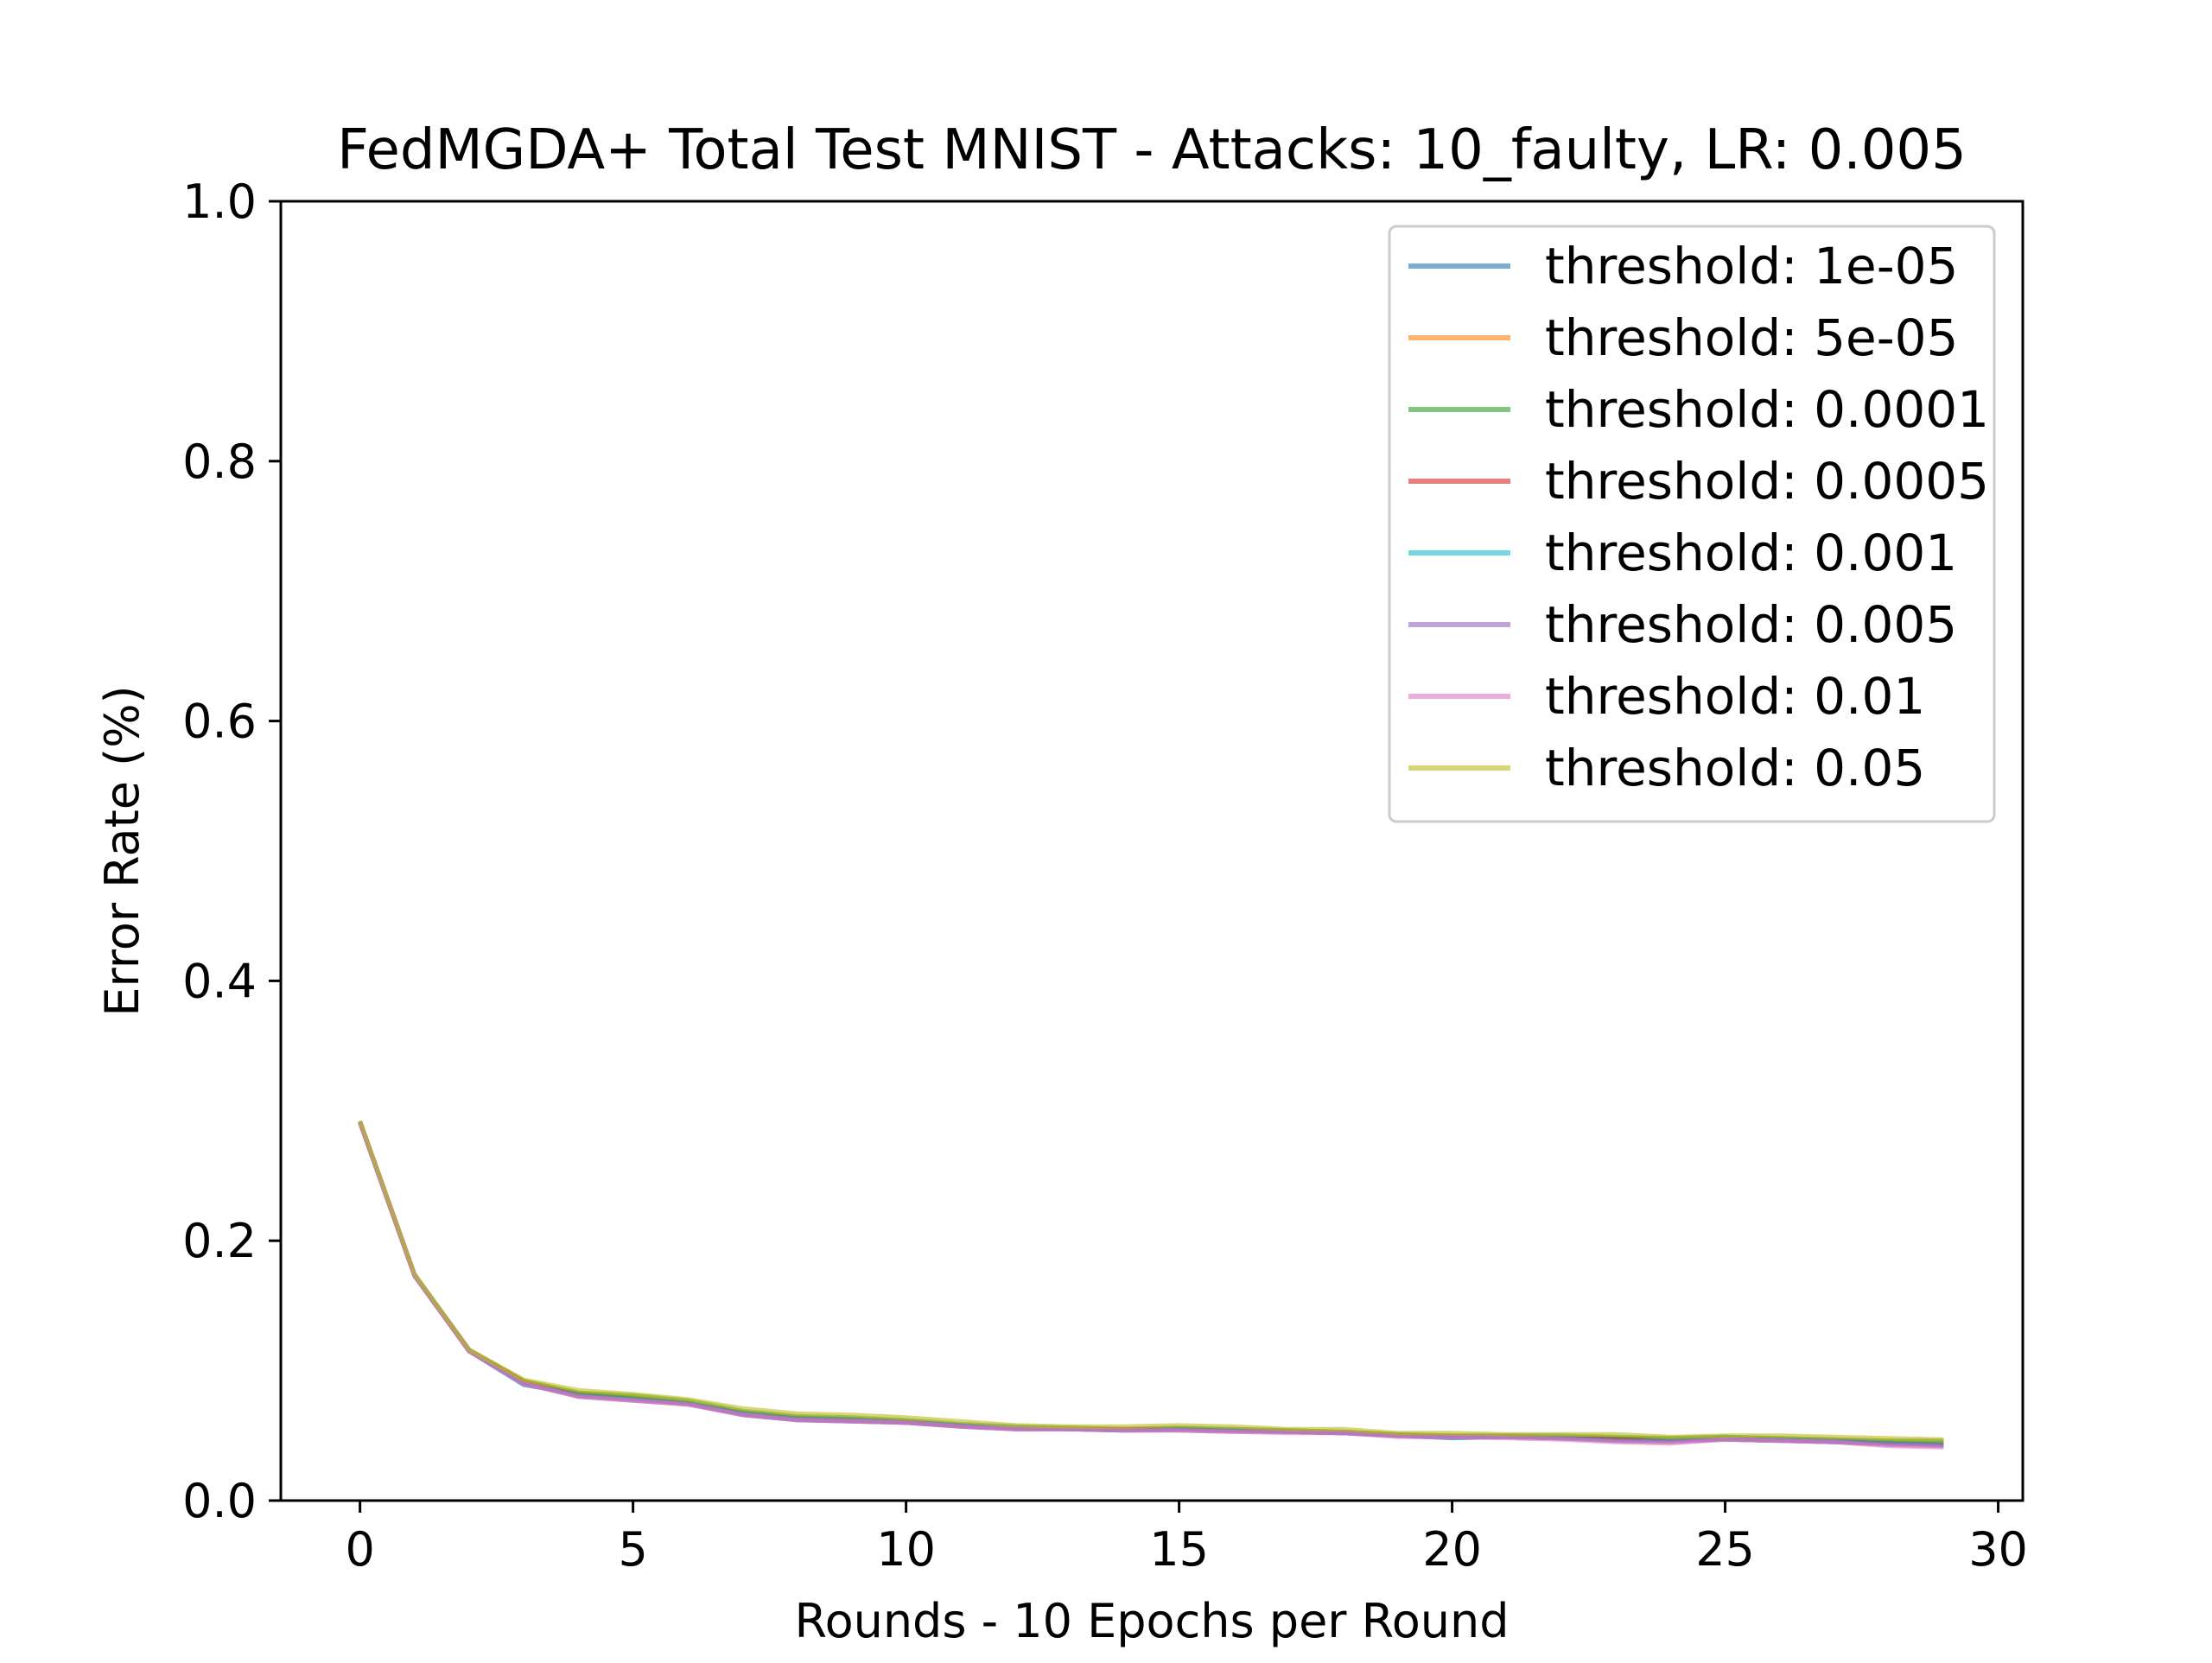 This screenshot has height=1663, width=2212. What do you see at coordinates (1735, 768) in the screenshot?
I see `legend-label-7: threshold: 0.05` at bounding box center [1735, 768].